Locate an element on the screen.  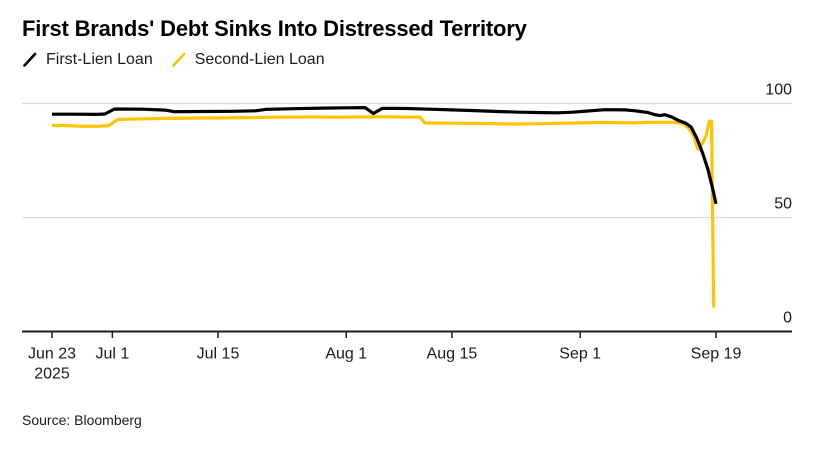
legend-item-second-lien: Second-Lien Loan is located at coordinates (248, 60).